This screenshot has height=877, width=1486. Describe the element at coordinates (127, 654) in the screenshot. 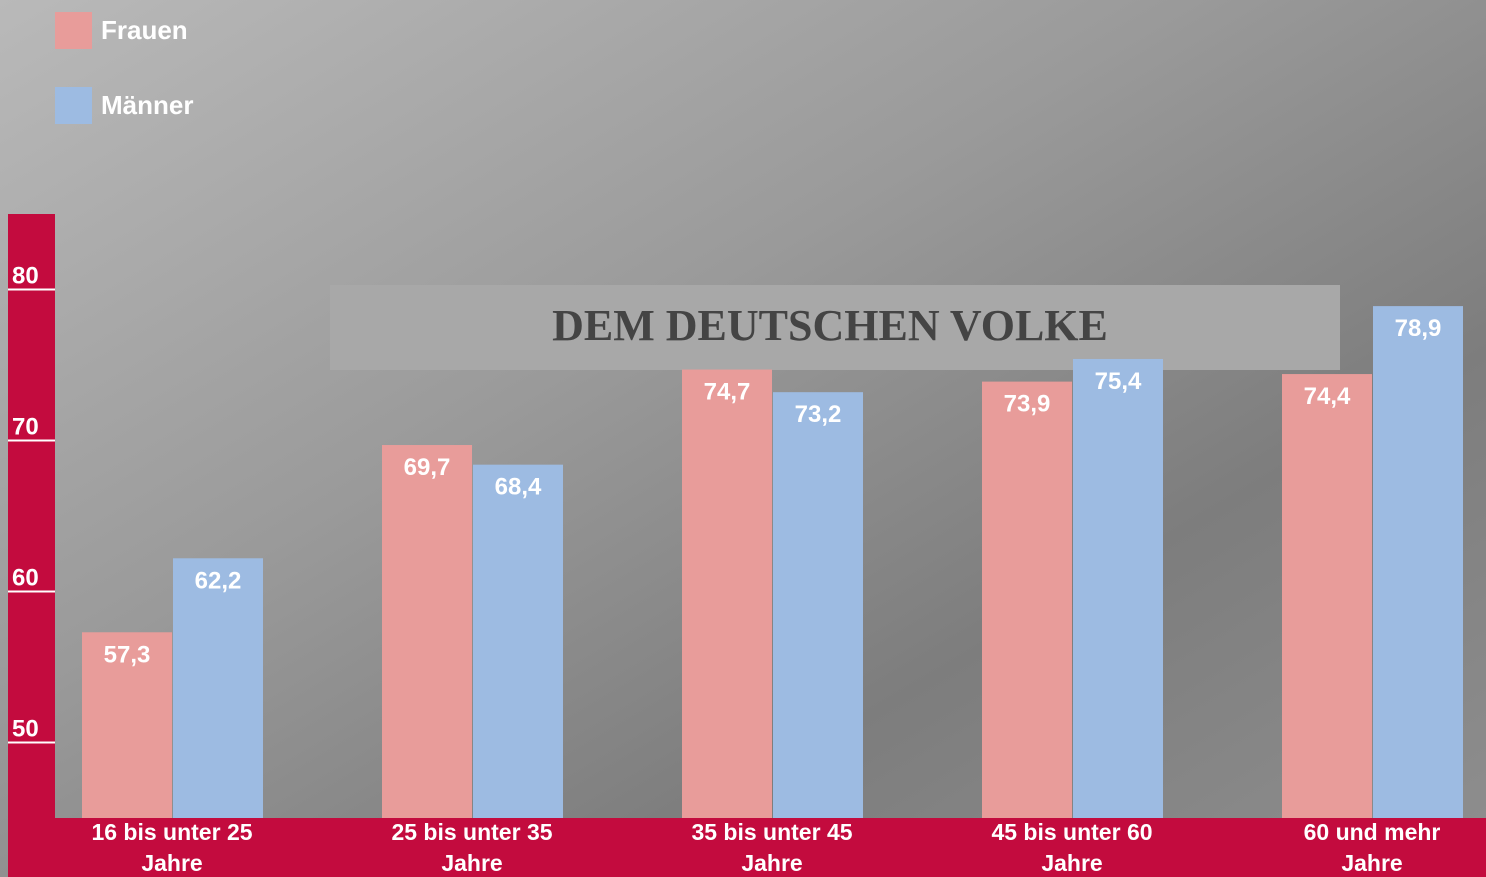

I see `value-label: 57,3` at that location.